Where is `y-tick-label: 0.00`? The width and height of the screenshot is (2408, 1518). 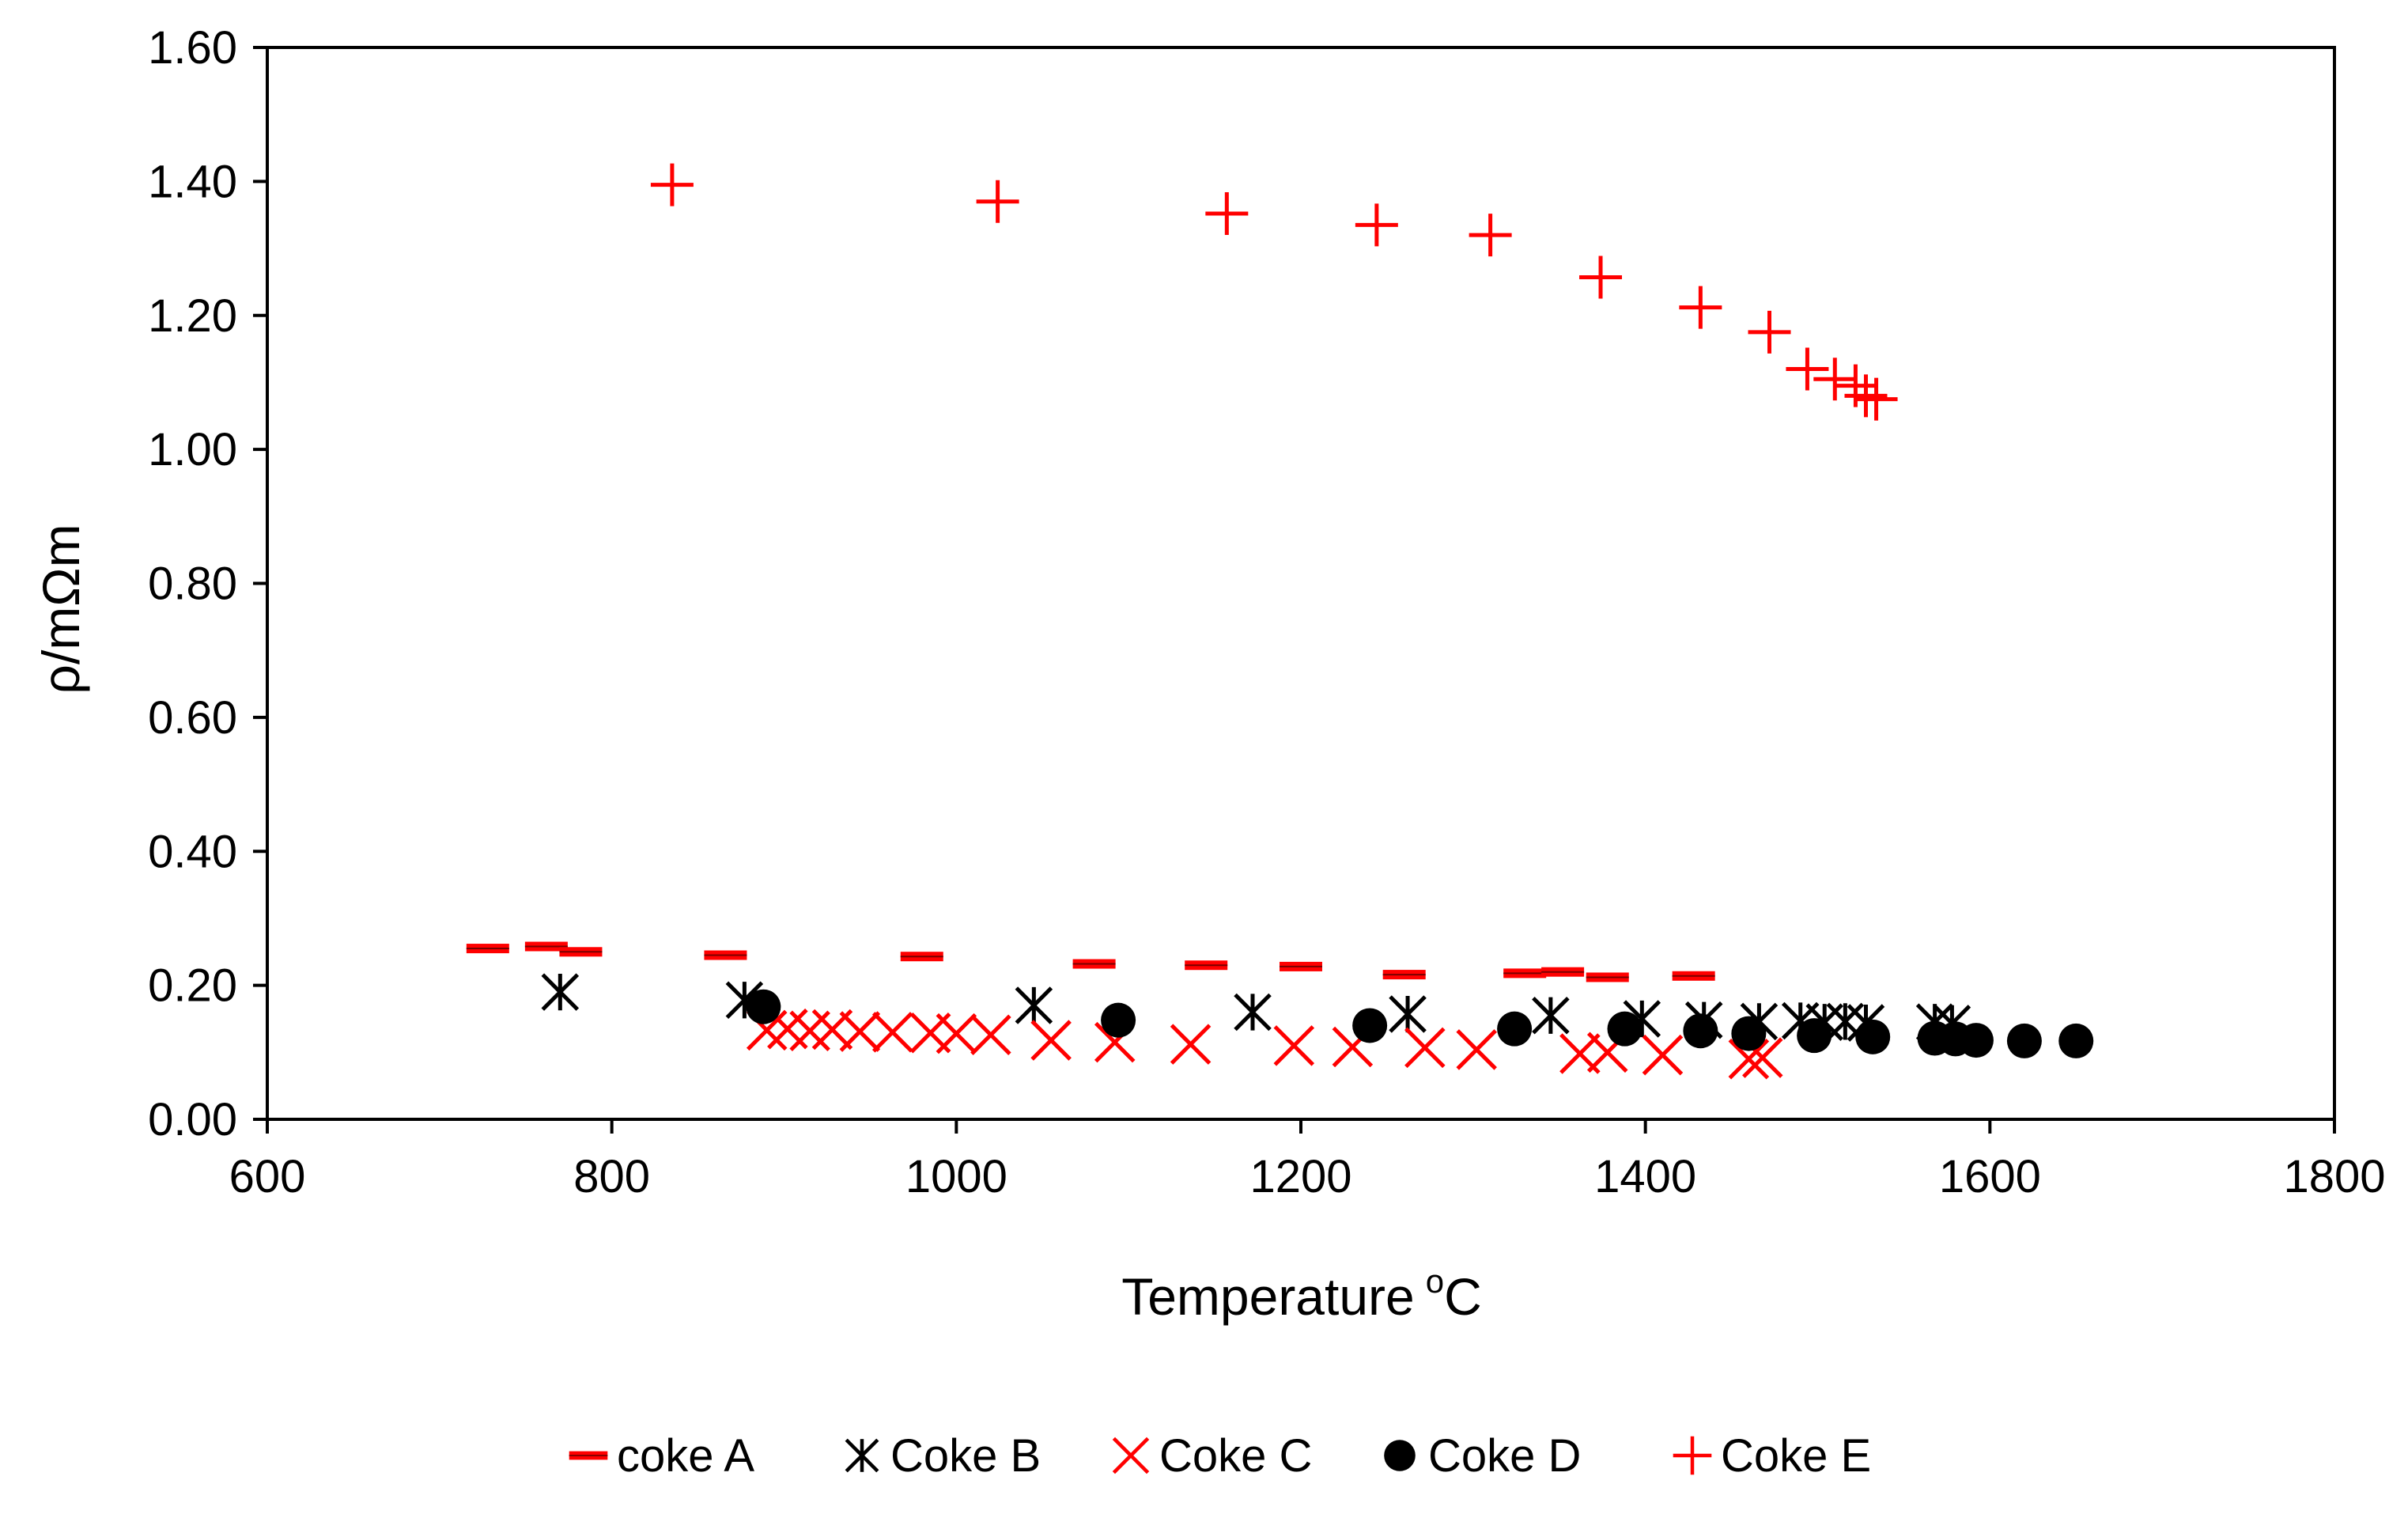
y-tick-label: 0.00 is located at coordinates (192, 1119).